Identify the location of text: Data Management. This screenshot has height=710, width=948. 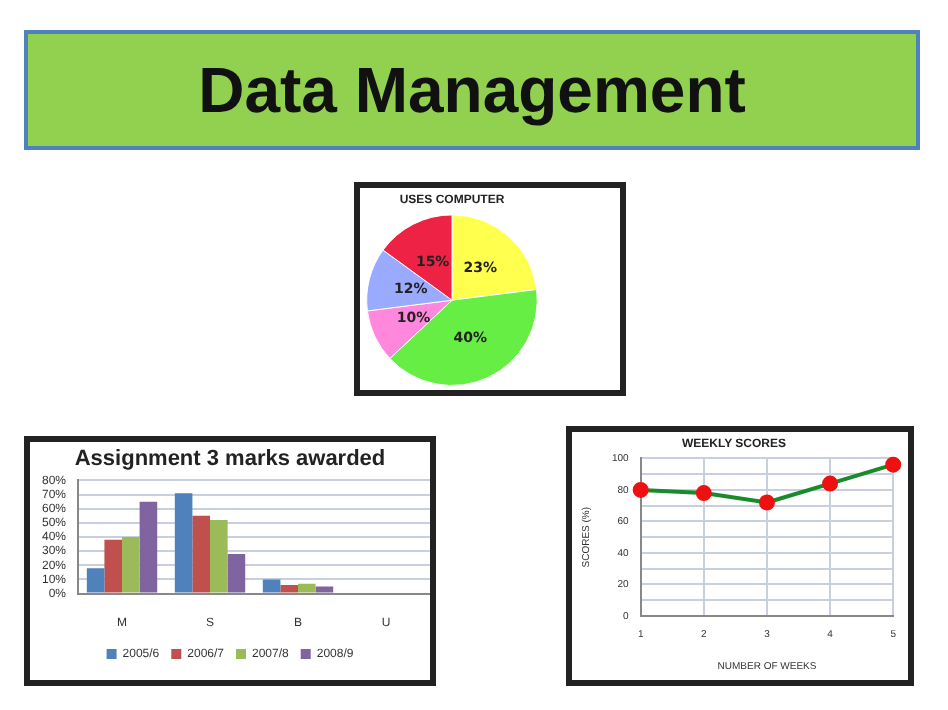
(472, 90).